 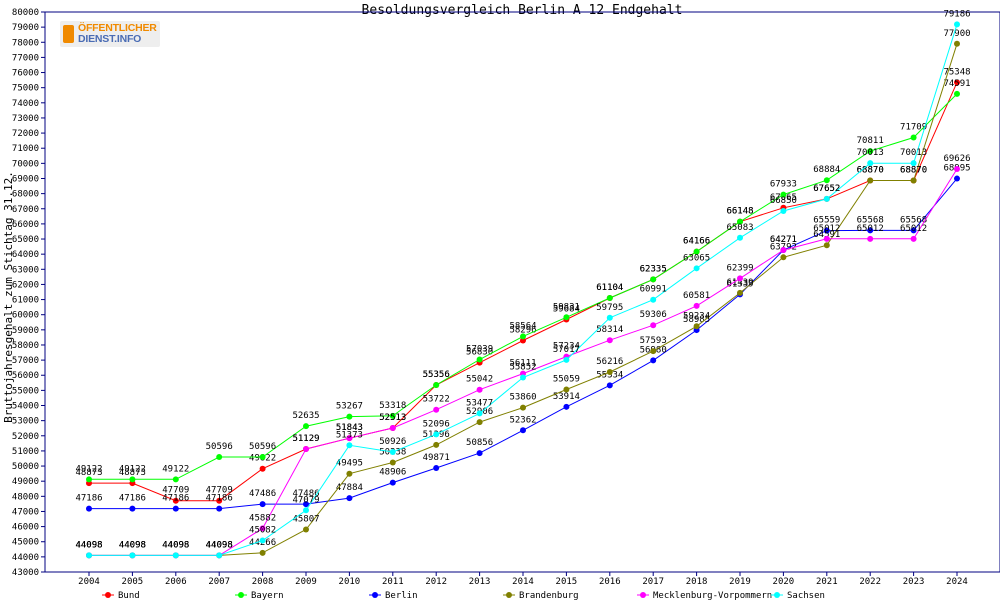 I want to click on data-label: 49122, so click(x=88, y=469).